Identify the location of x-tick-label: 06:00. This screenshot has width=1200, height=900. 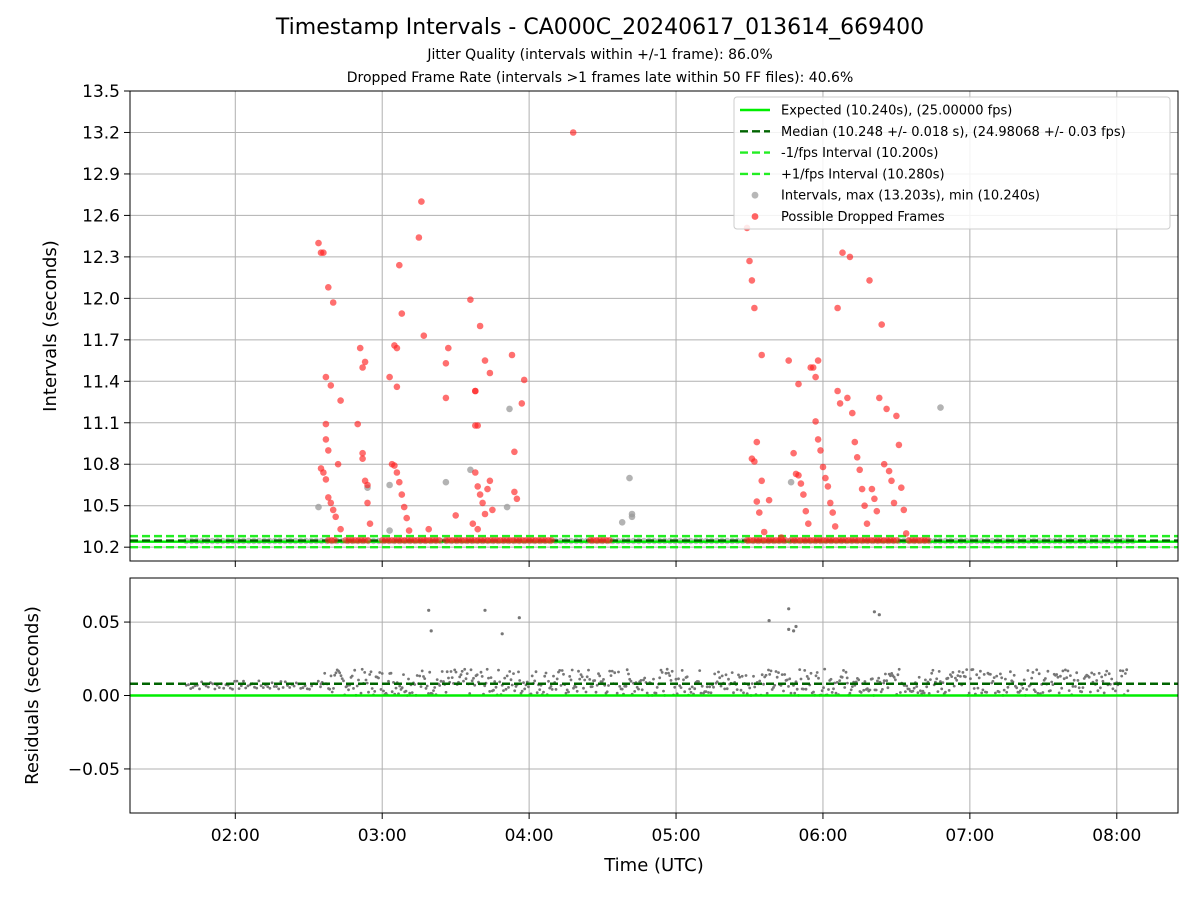
(822, 836).